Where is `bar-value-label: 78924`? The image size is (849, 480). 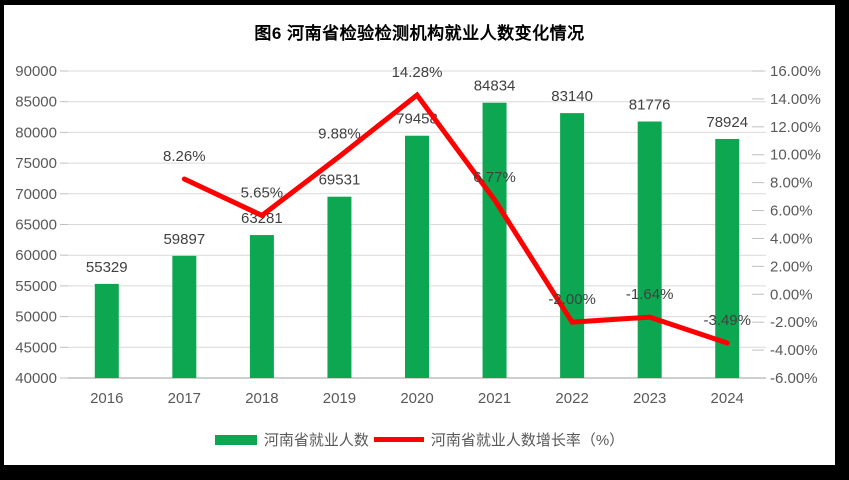 bar-value-label: 78924 is located at coordinates (727, 122).